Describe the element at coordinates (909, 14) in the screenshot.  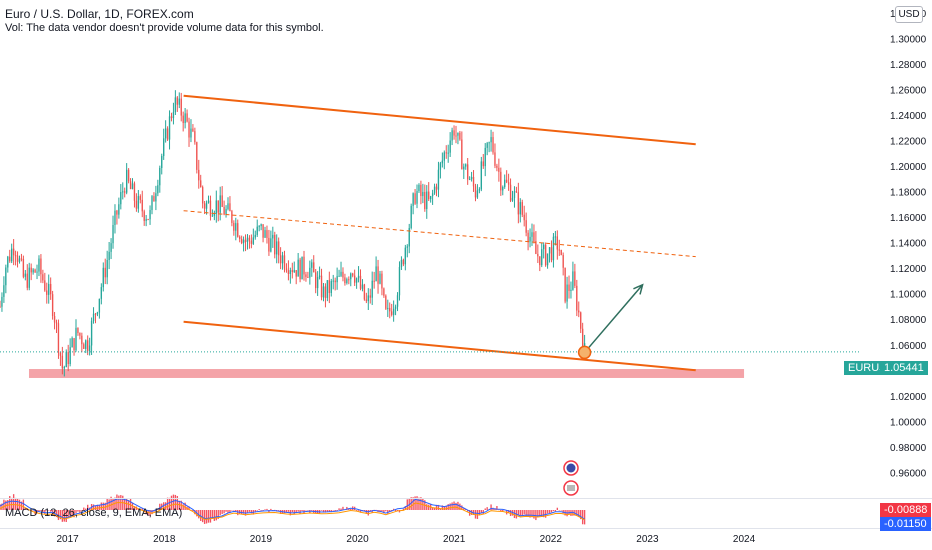
I see `currency-button: USD` at that location.